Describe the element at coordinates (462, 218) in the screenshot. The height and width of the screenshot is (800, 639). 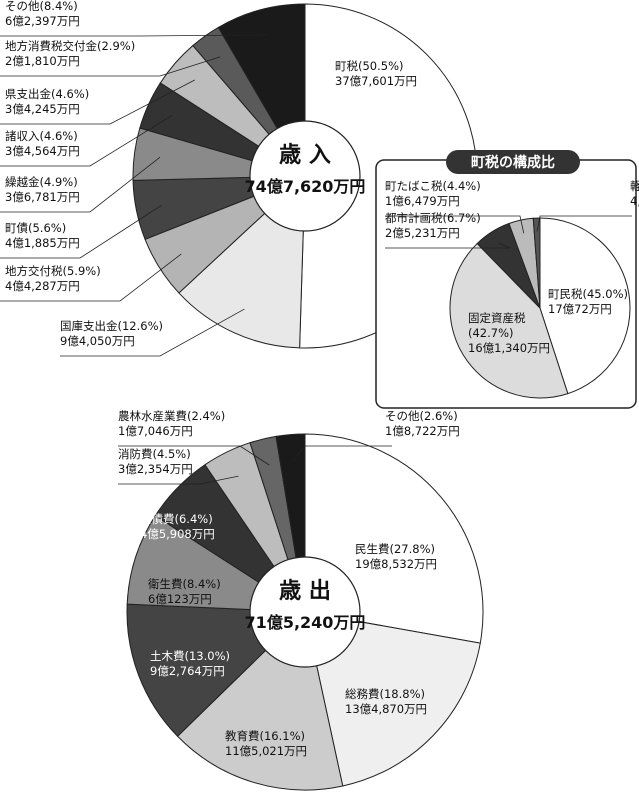
I see `value-label: (6.7%)` at that location.